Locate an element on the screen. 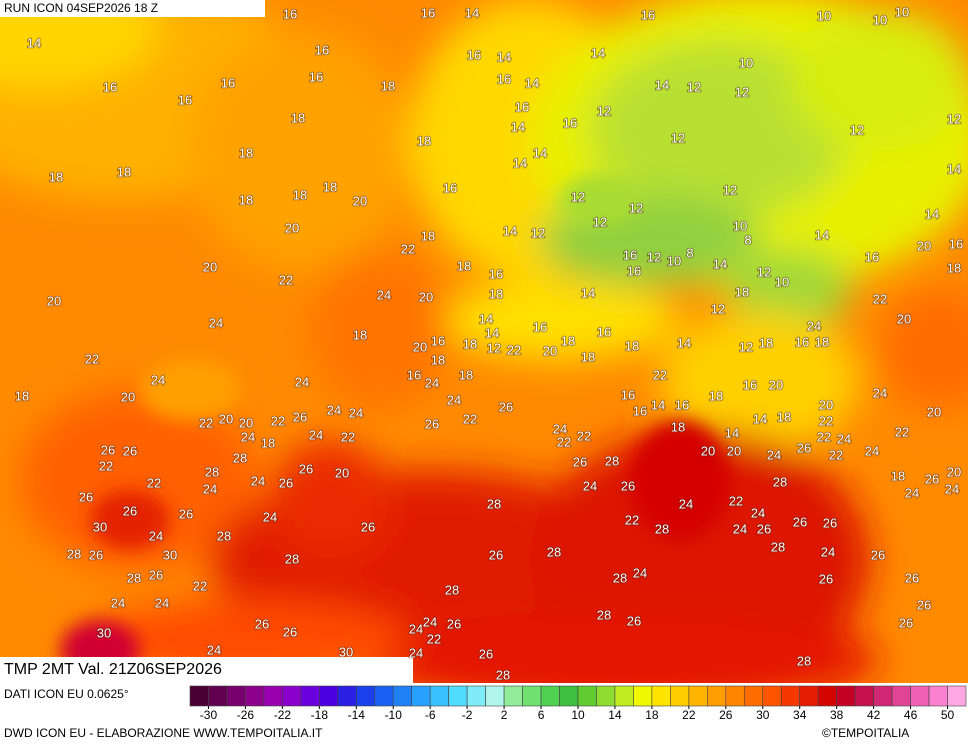  header-box is located at coordinates (132, 8).